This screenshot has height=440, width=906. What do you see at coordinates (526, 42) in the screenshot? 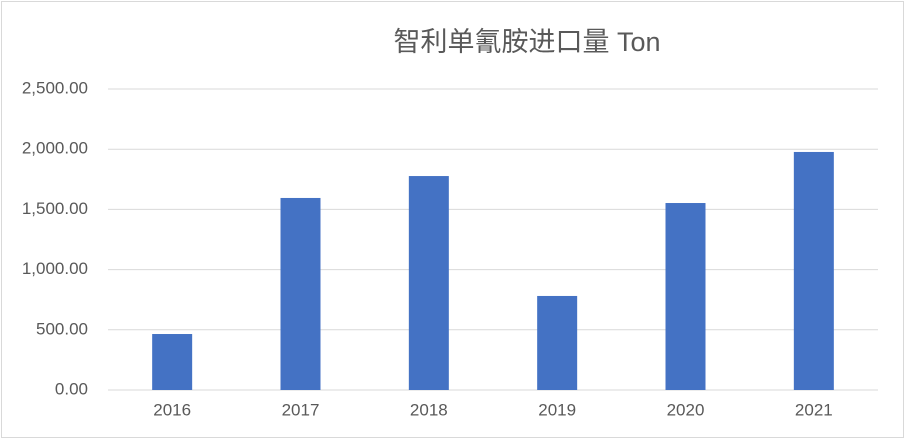
I see `chart-title: 智利单氰胺进口量 Ton` at bounding box center [526, 42].